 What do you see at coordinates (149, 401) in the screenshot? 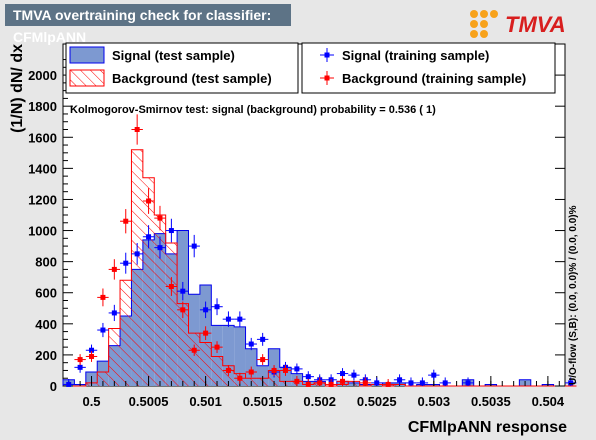
I see `x-tick-label: 0.5005` at bounding box center [149, 401].